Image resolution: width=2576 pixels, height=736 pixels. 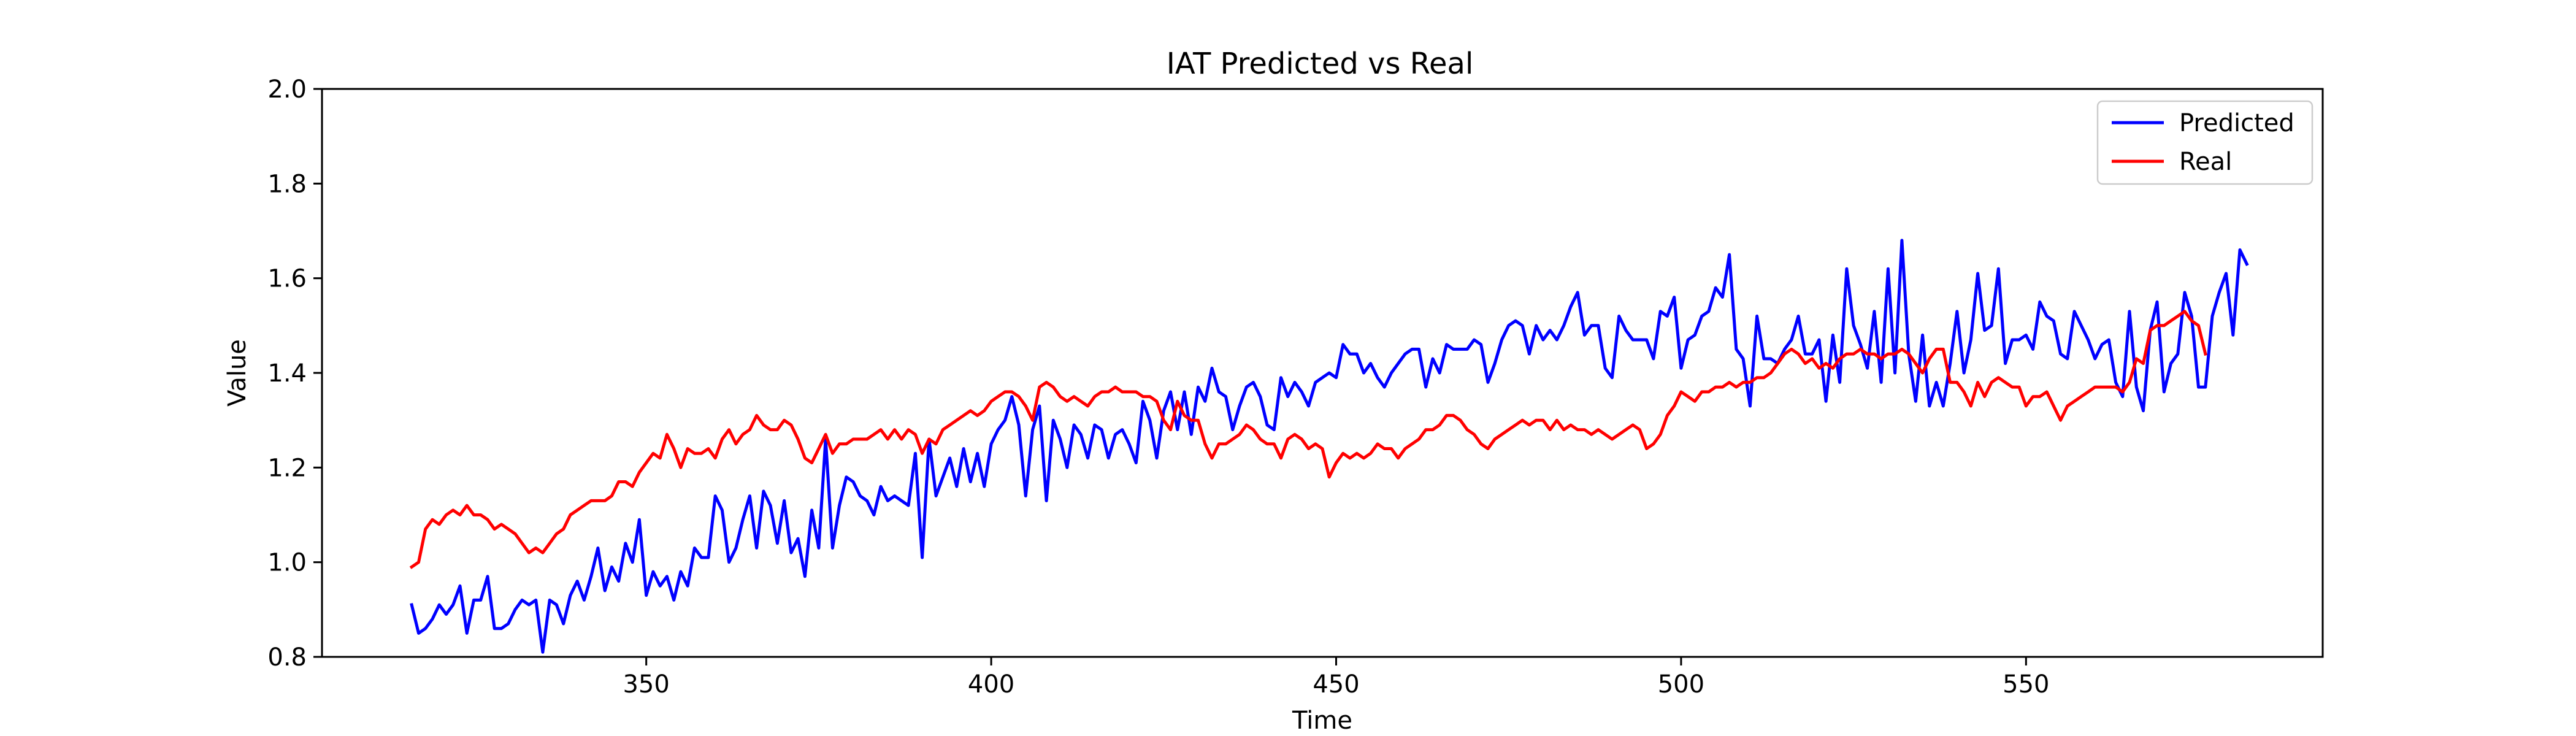 I want to click on legend: Predicted Real, so click(x=2204, y=142).